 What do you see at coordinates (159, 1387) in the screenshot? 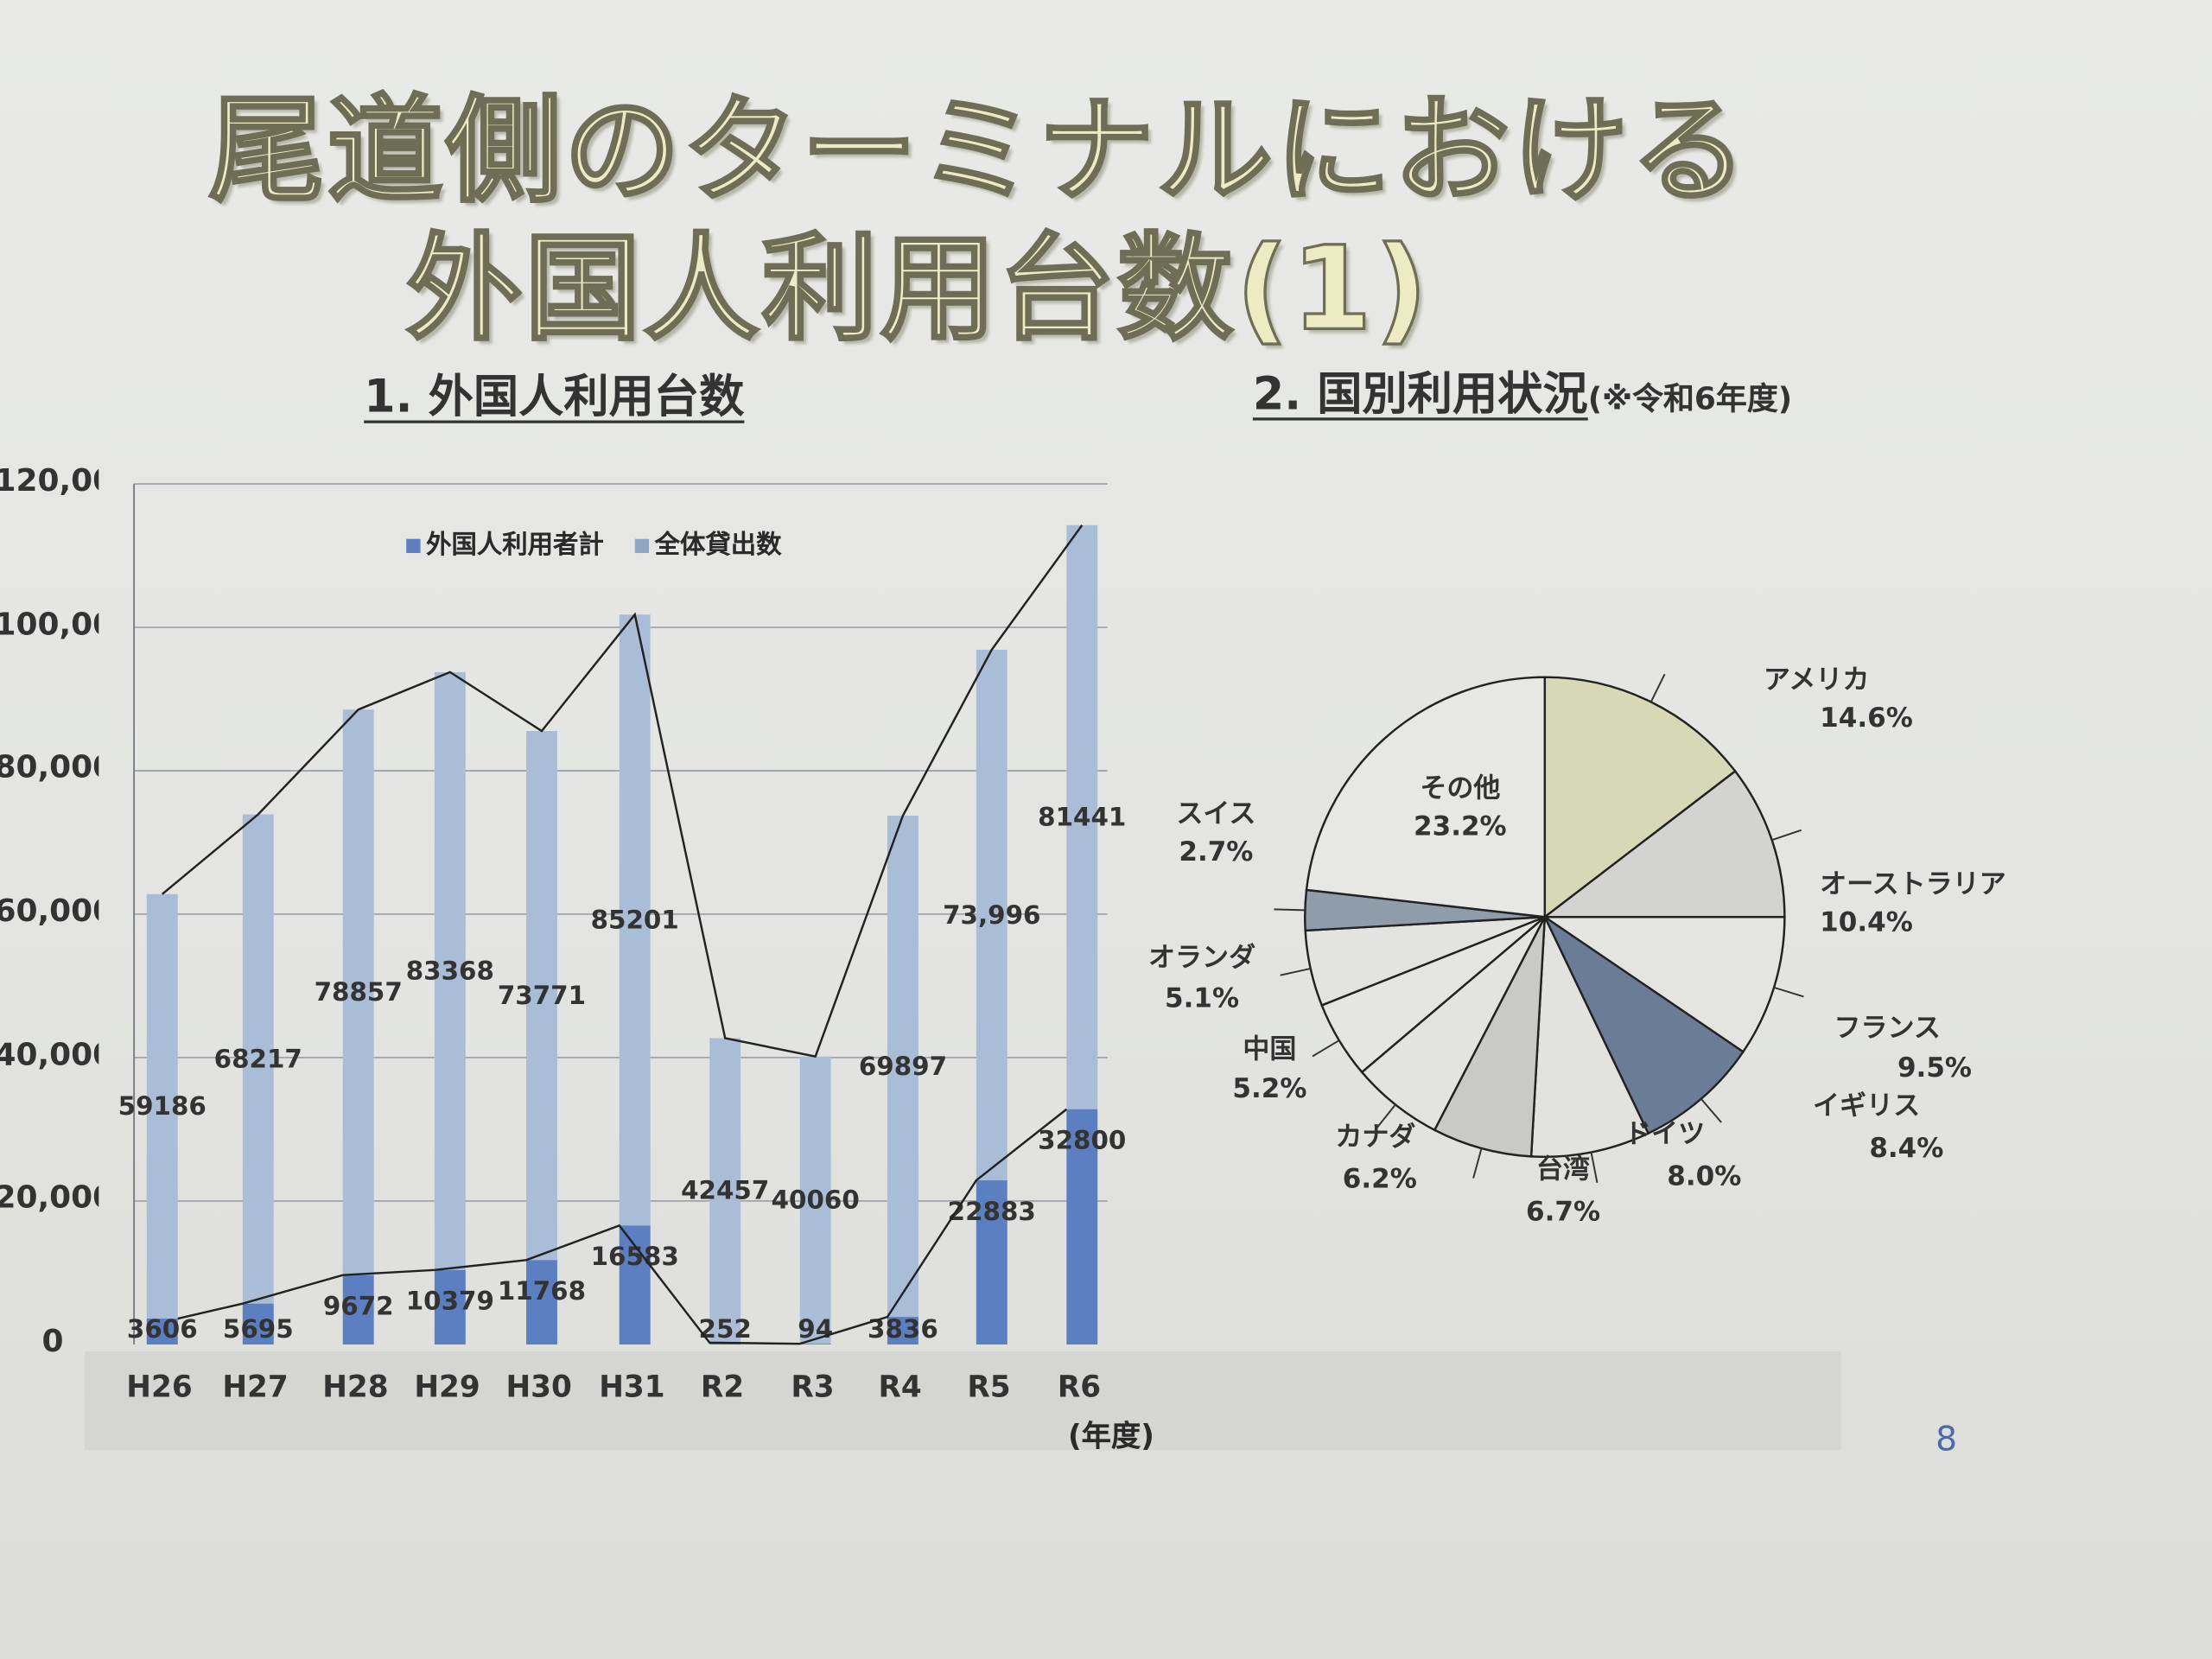
I see `x-tick-label: H26` at bounding box center [159, 1387].